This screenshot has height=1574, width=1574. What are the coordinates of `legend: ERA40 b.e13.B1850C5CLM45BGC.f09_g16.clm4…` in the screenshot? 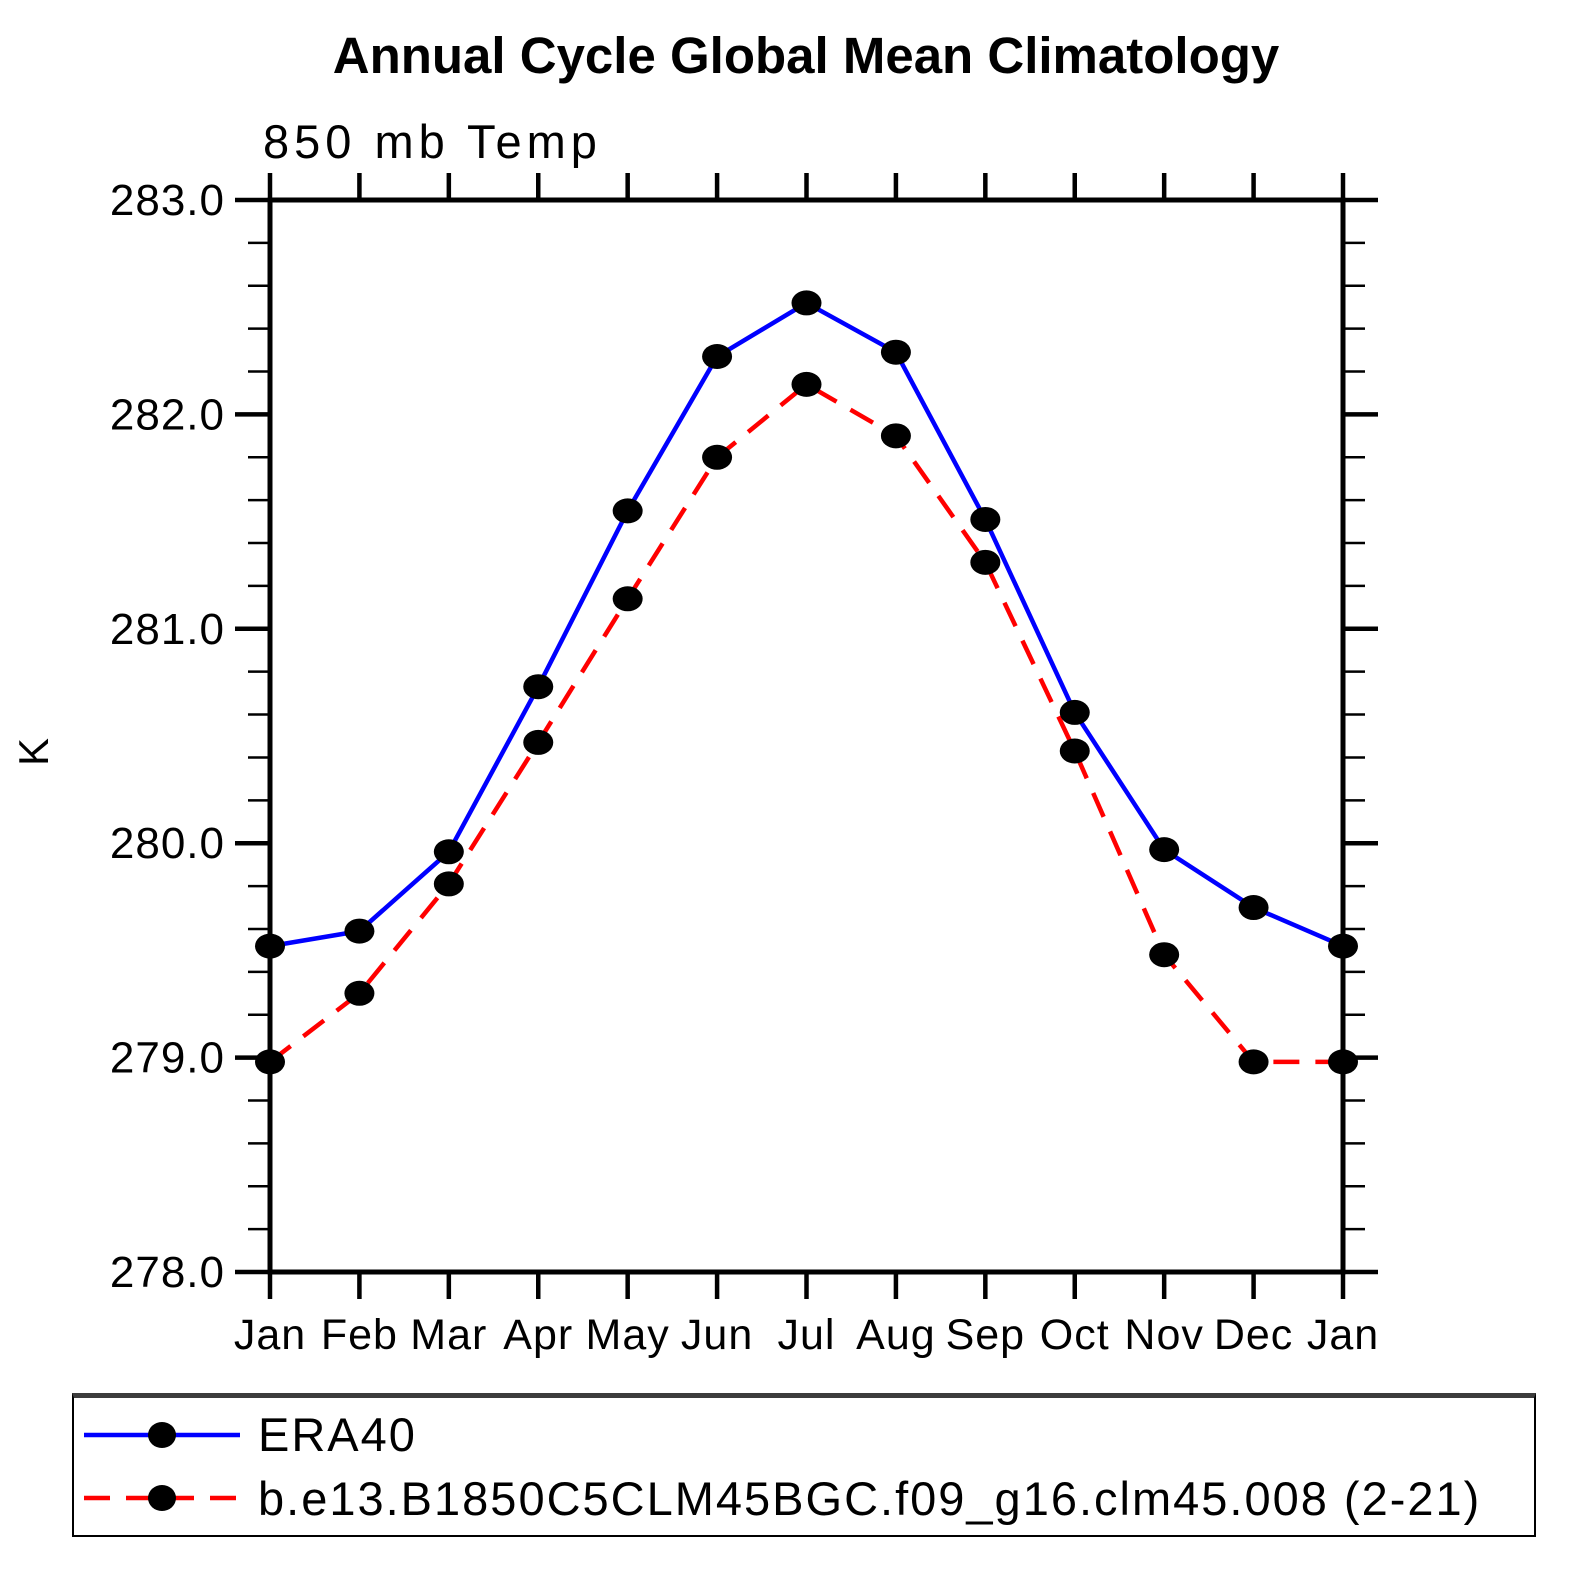 It's located at (804, 1465).